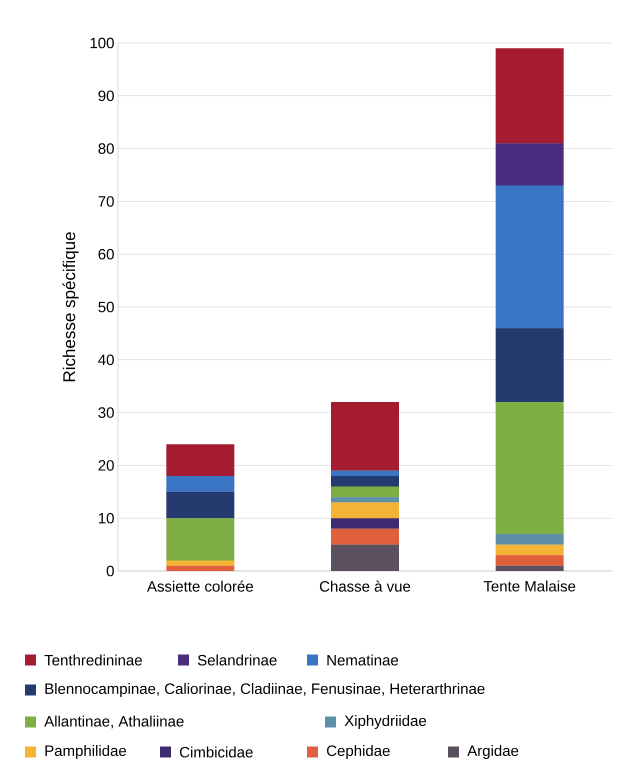 The image size is (618, 773). I want to click on y-tick-label: 0, so click(110, 571).